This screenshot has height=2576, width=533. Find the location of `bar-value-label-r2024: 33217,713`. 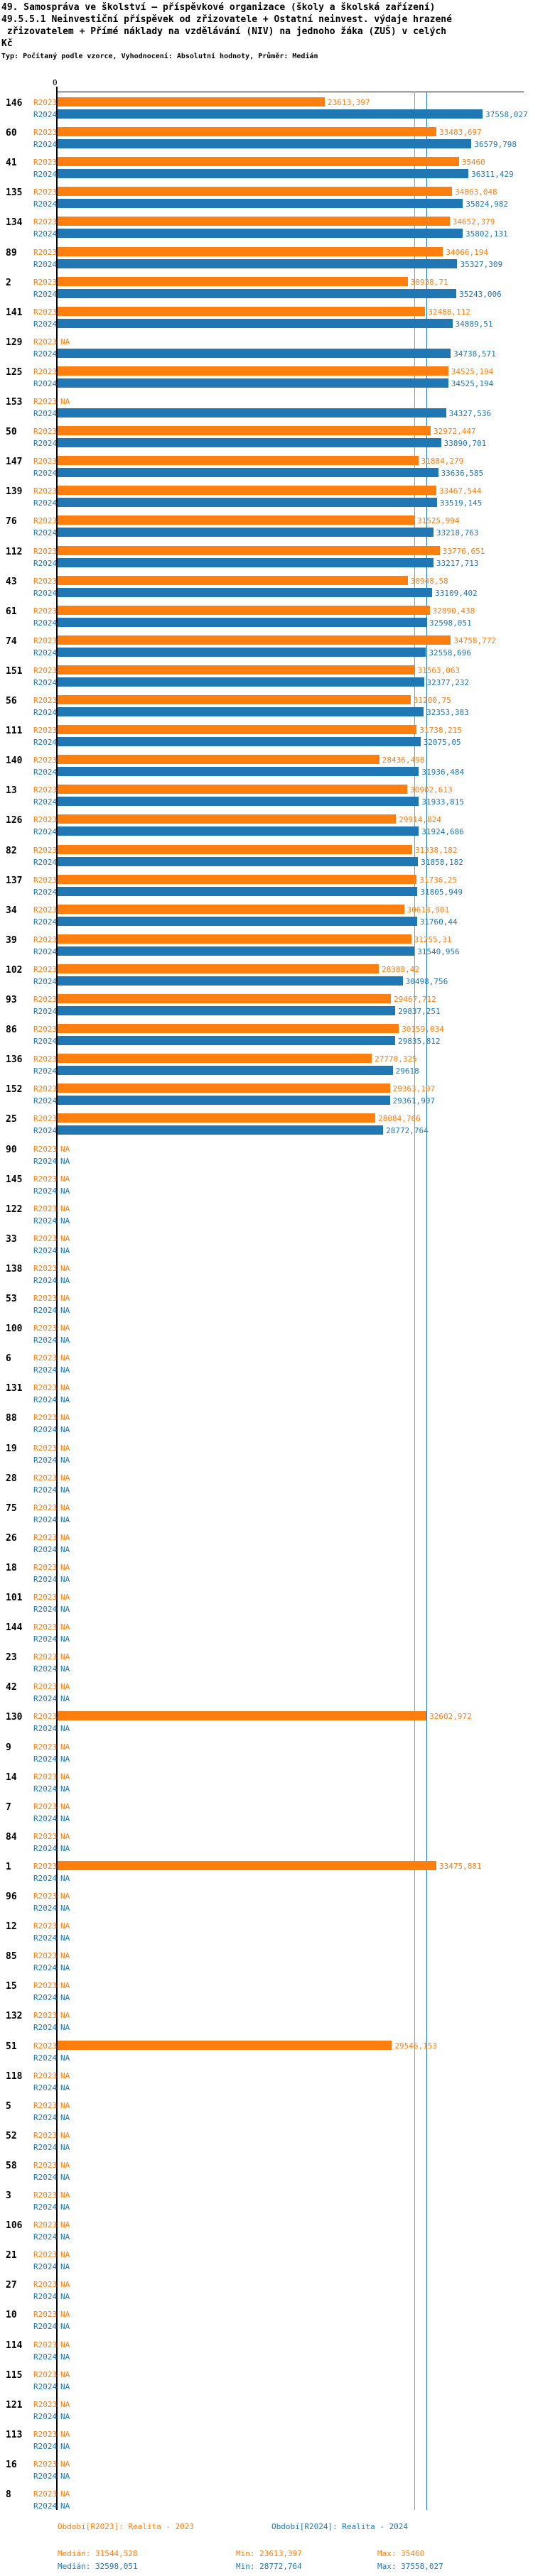

bar-value-label-r2024: 33217,713 is located at coordinates (457, 563).